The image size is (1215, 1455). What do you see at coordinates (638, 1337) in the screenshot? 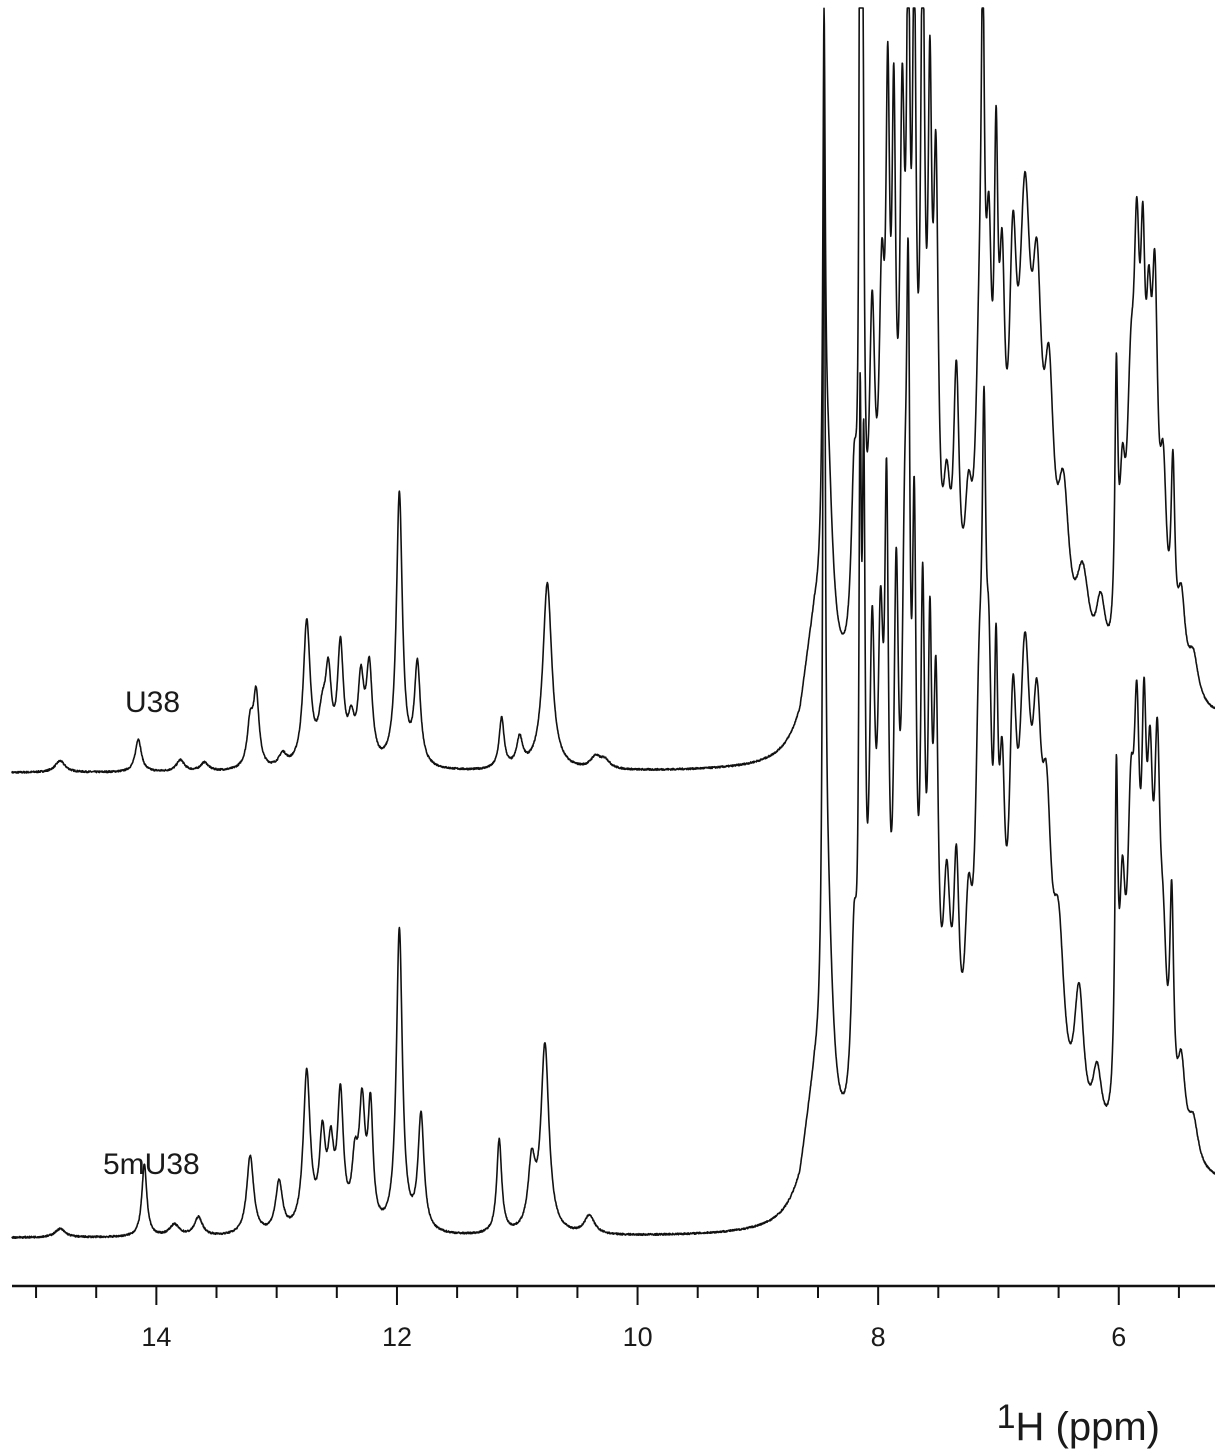
I see `tick-label-10: 10` at bounding box center [638, 1337].